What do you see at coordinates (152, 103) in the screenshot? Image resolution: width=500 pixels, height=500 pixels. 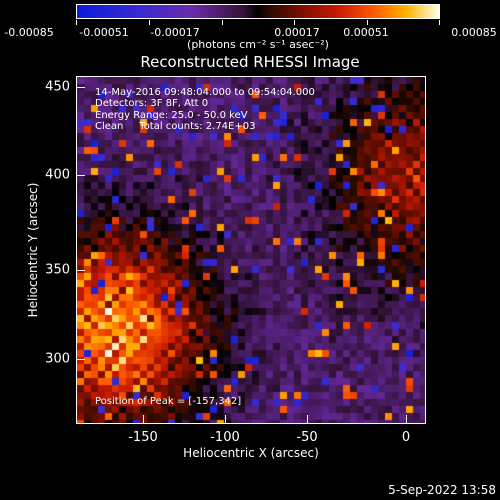 I see `detectors-annotation: Detectors: 3F 8F, Att 0` at bounding box center [152, 103].